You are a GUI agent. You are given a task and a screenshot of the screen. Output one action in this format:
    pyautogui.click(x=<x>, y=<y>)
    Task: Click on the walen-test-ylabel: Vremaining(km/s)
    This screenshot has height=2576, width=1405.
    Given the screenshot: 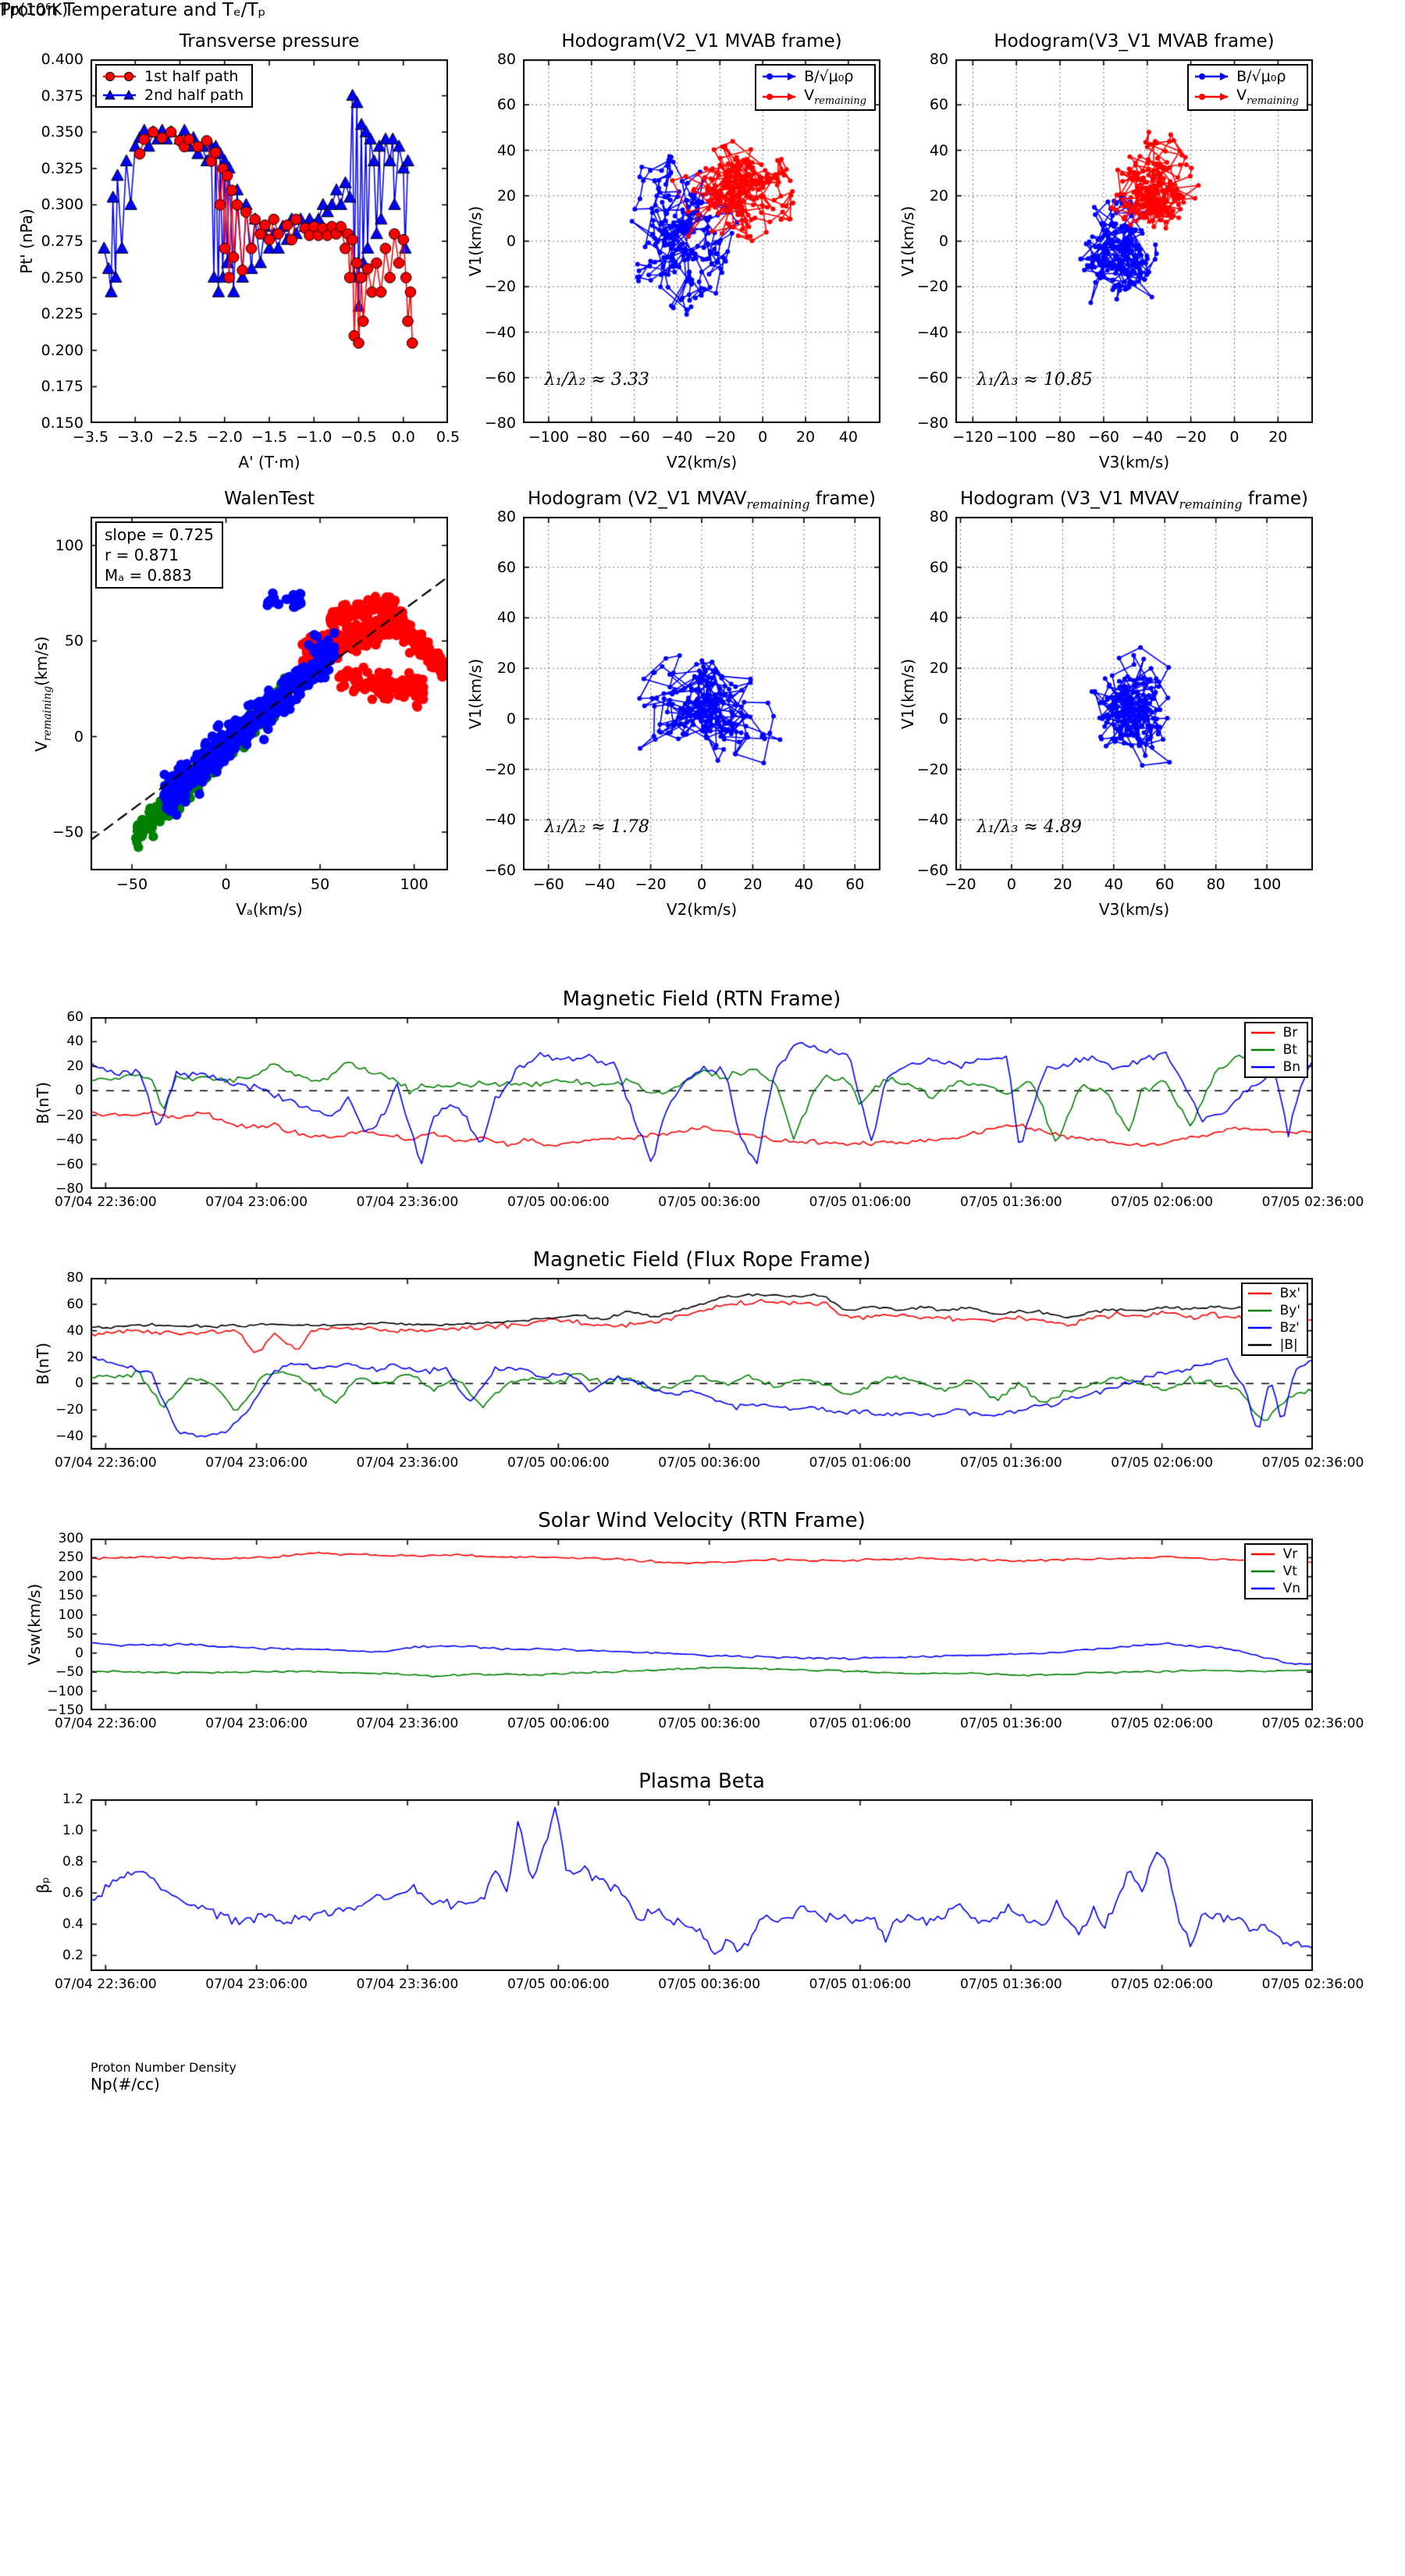 What is the action you would take?
    pyautogui.click(x=43, y=693)
    